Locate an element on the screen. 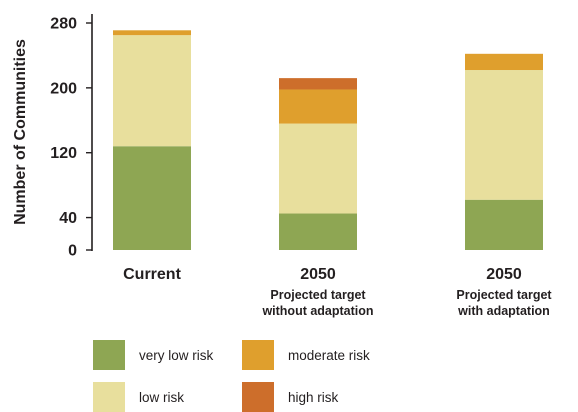 This screenshot has height=412, width=578. y-axis: 0 40 120 200 280 Number of Communities is located at coordinates (52, 137).